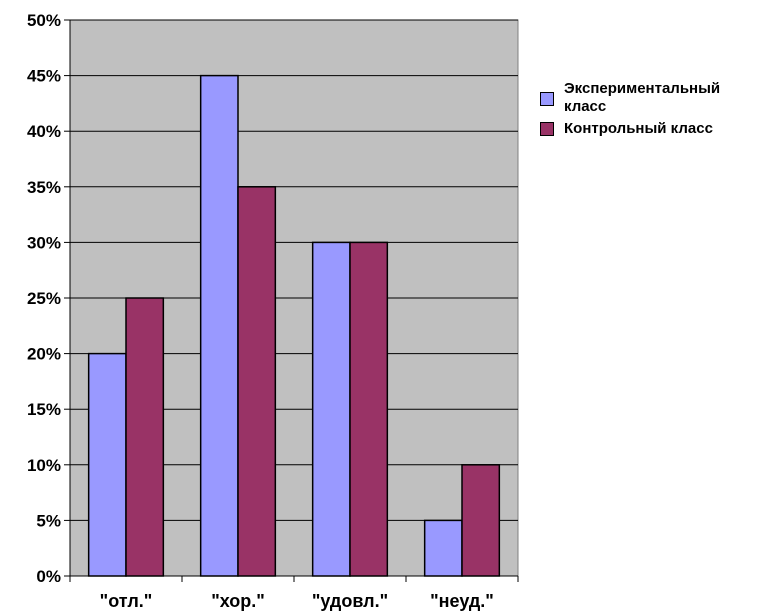 The height and width of the screenshot is (614, 773). Describe the element at coordinates (44, 465) in the screenshot. I see `y-tick-label: 10%` at that location.